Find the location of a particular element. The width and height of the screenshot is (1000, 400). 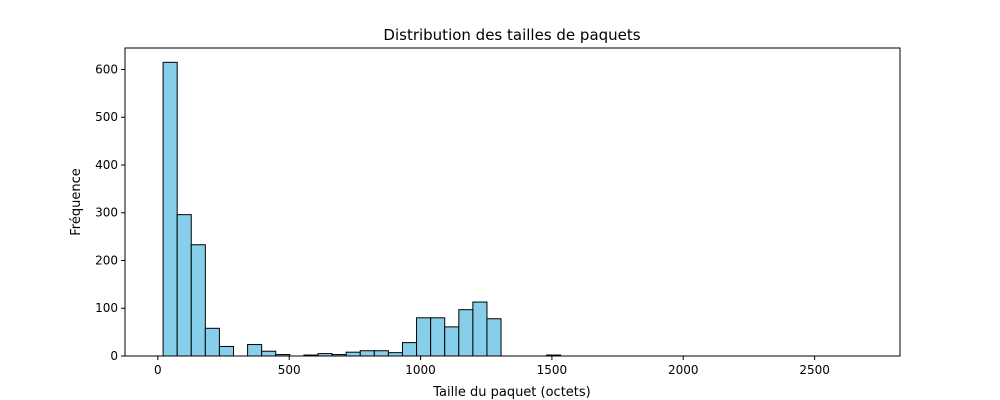

x-tick-label: 500 is located at coordinates (289, 370).